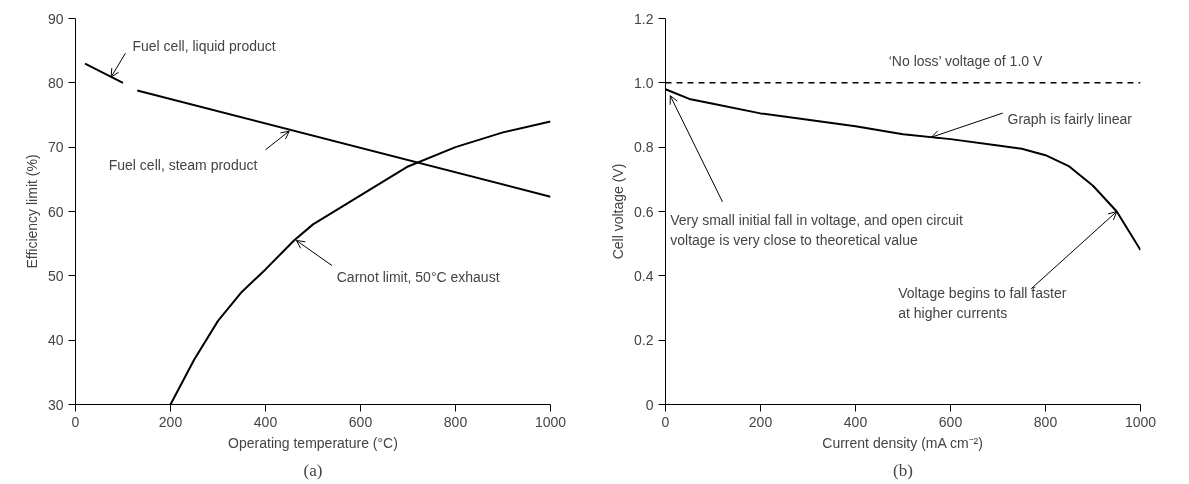 The width and height of the screenshot is (1189, 484). I want to click on y-tick-label: 0.2, so click(644, 340).